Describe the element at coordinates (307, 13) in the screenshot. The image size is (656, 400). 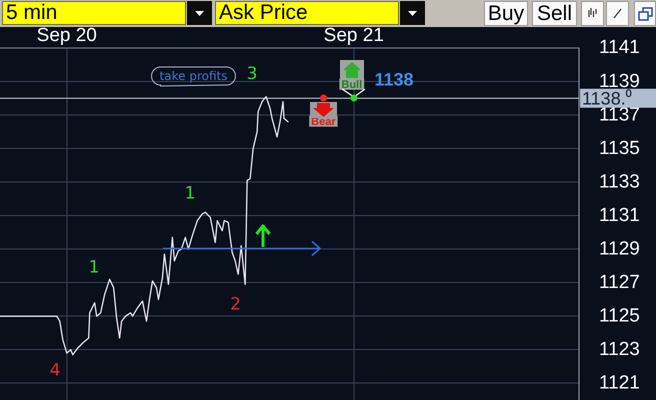
I see `select-field: Ask Price` at that location.